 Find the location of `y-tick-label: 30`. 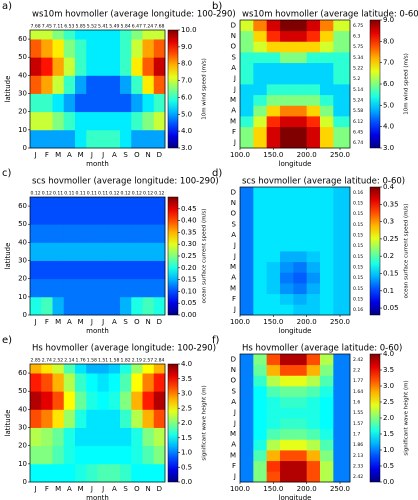

y-tick-label: 30 is located at coordinates (22, 94).